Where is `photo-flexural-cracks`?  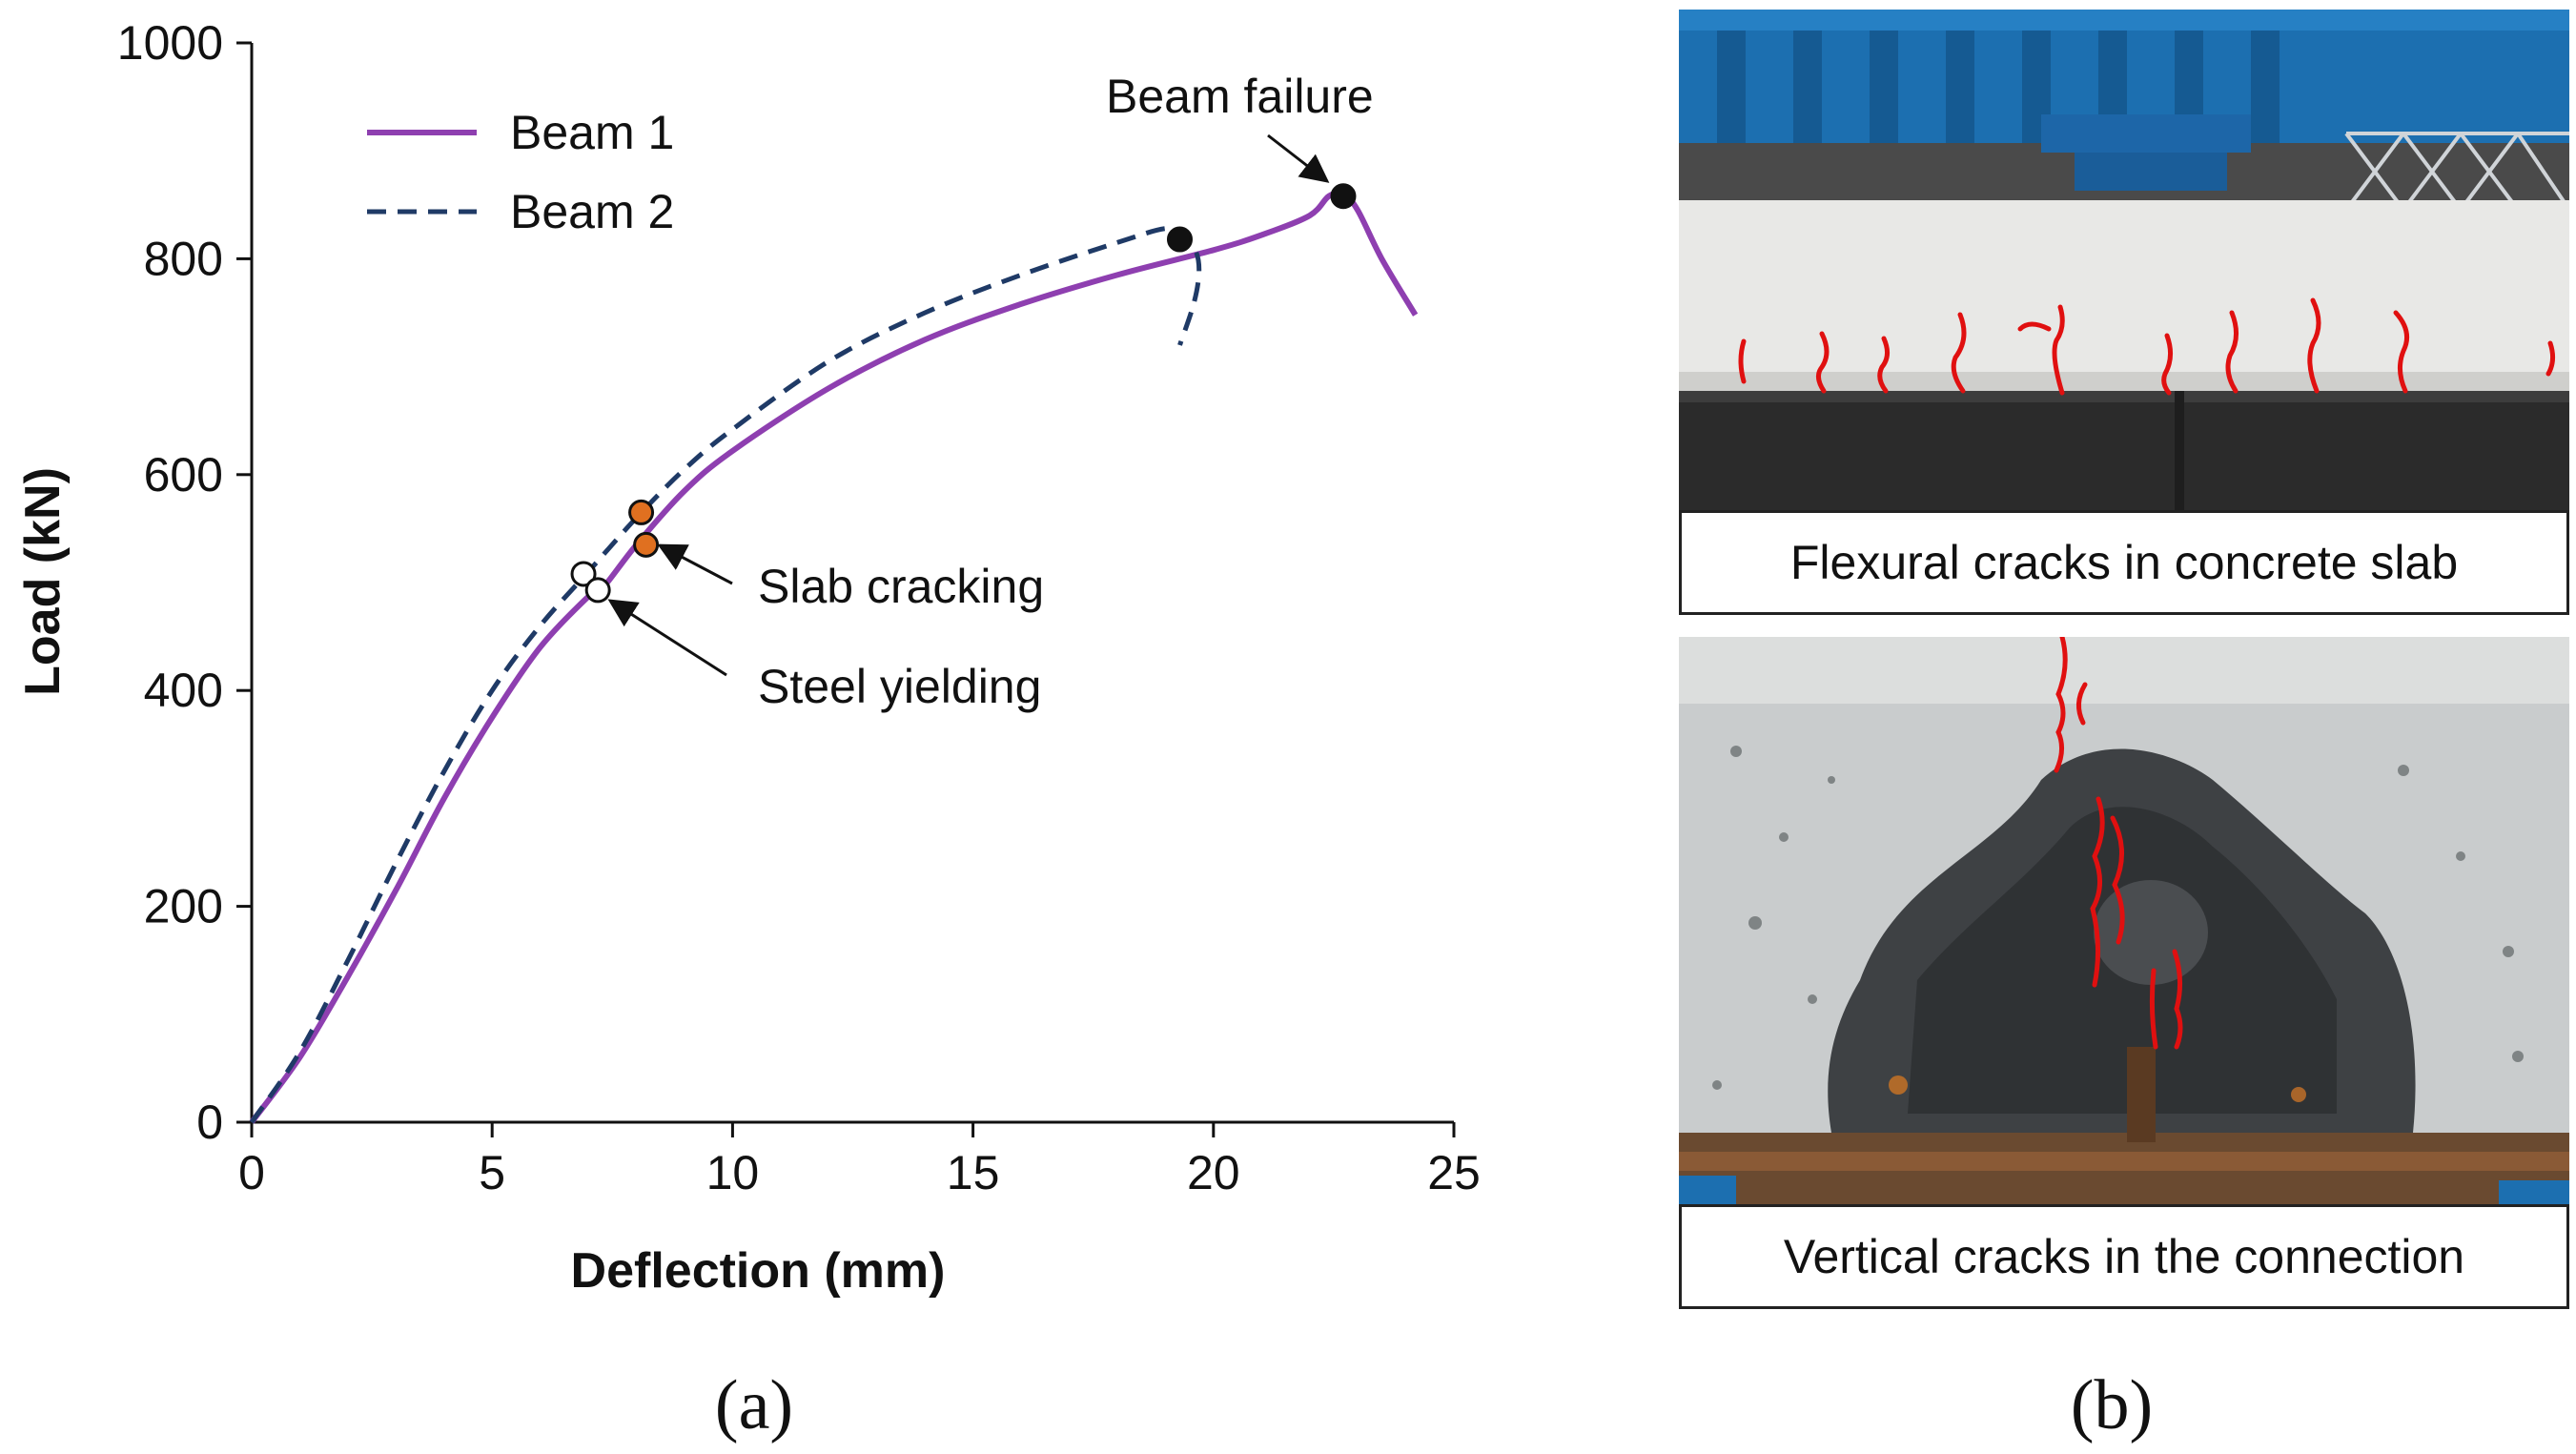
photo-flexural-cracks is located at coordinates (2124, 260).